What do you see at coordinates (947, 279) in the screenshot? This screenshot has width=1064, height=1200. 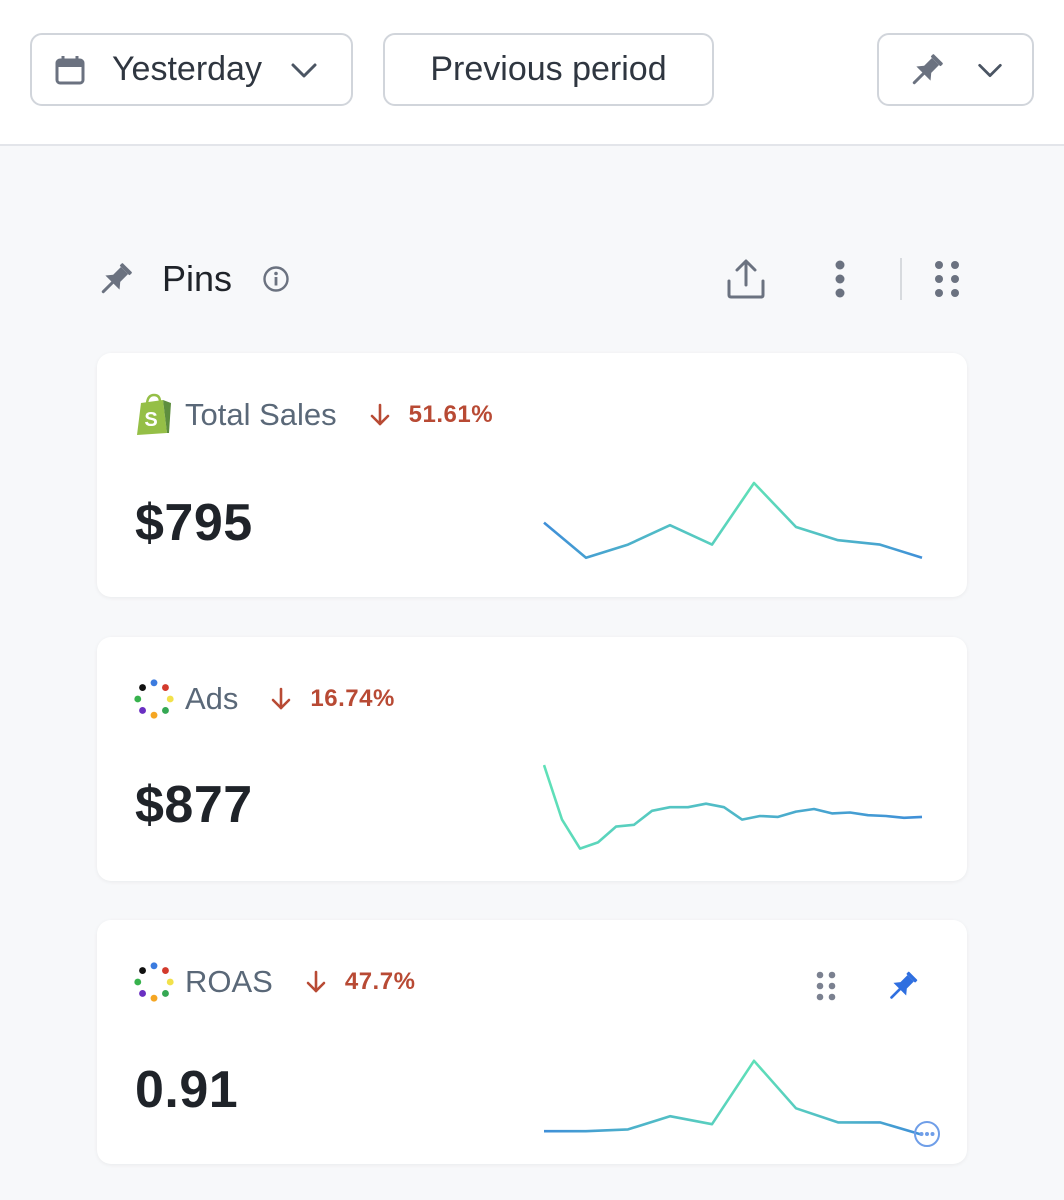 I see `drag-grid-icon` at bounding box center [947, 279].